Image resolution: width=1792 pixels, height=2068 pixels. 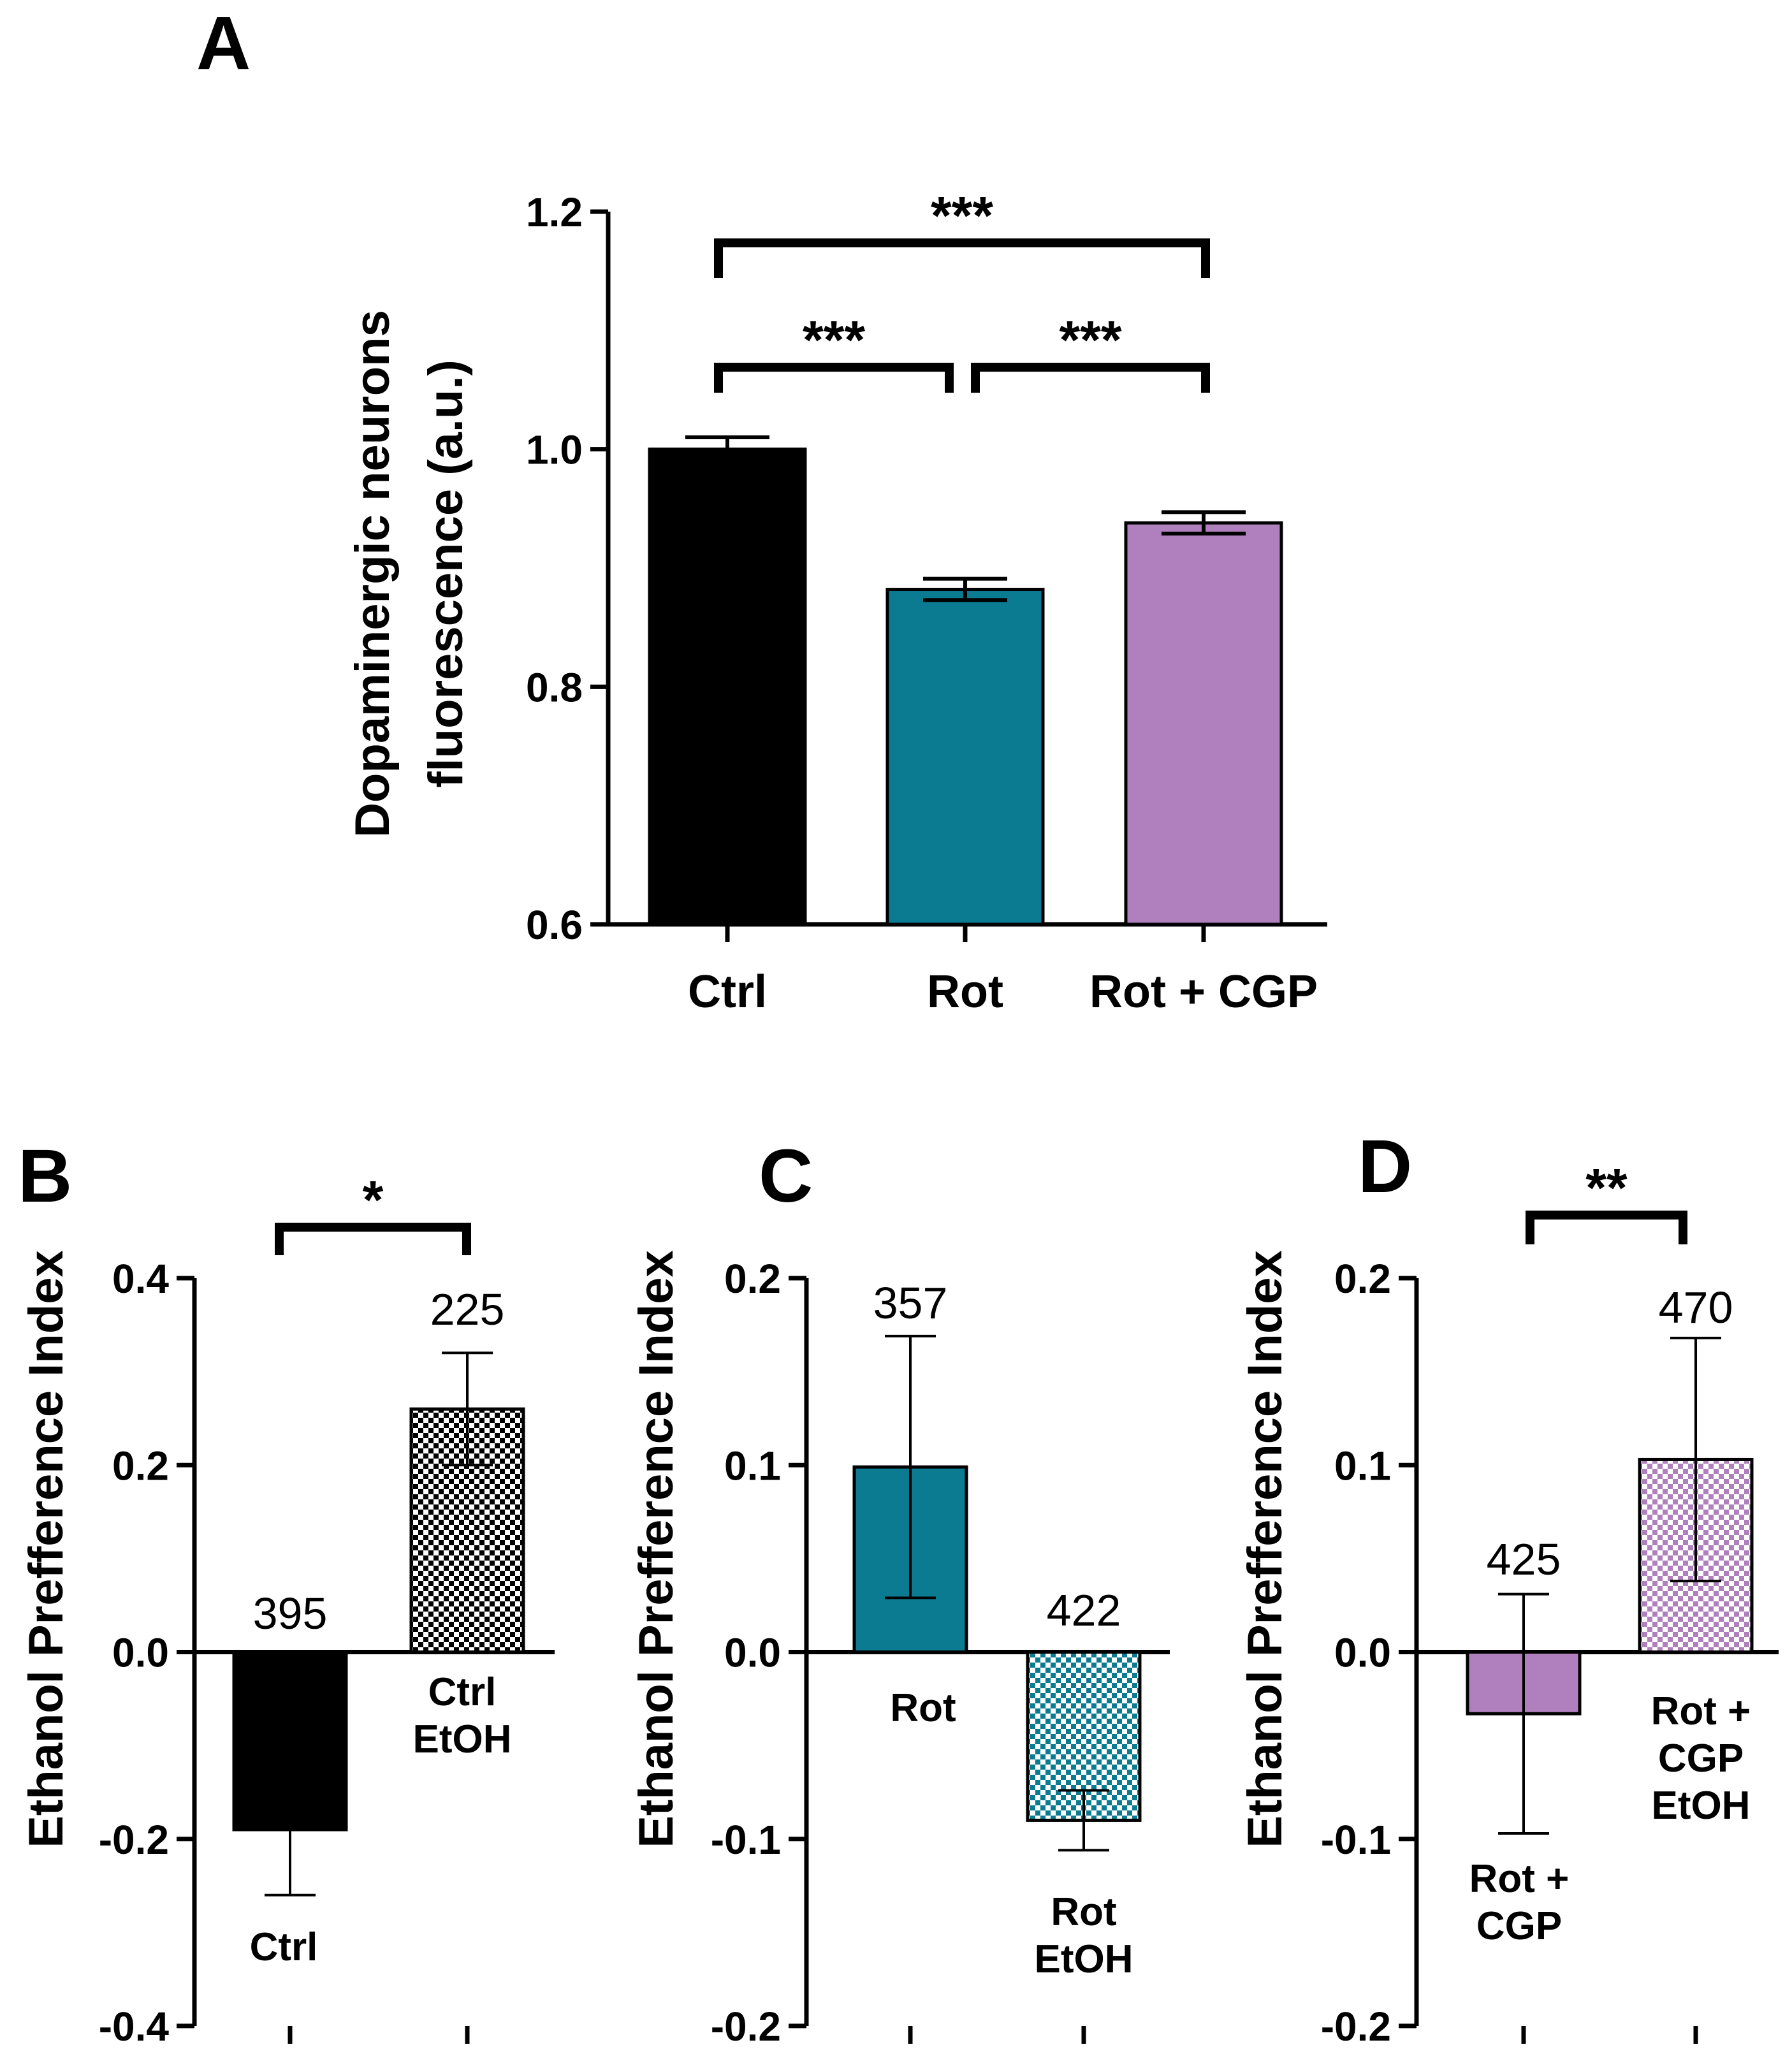 I want to click on panel-label-a: A, so click(x=223, y=43).